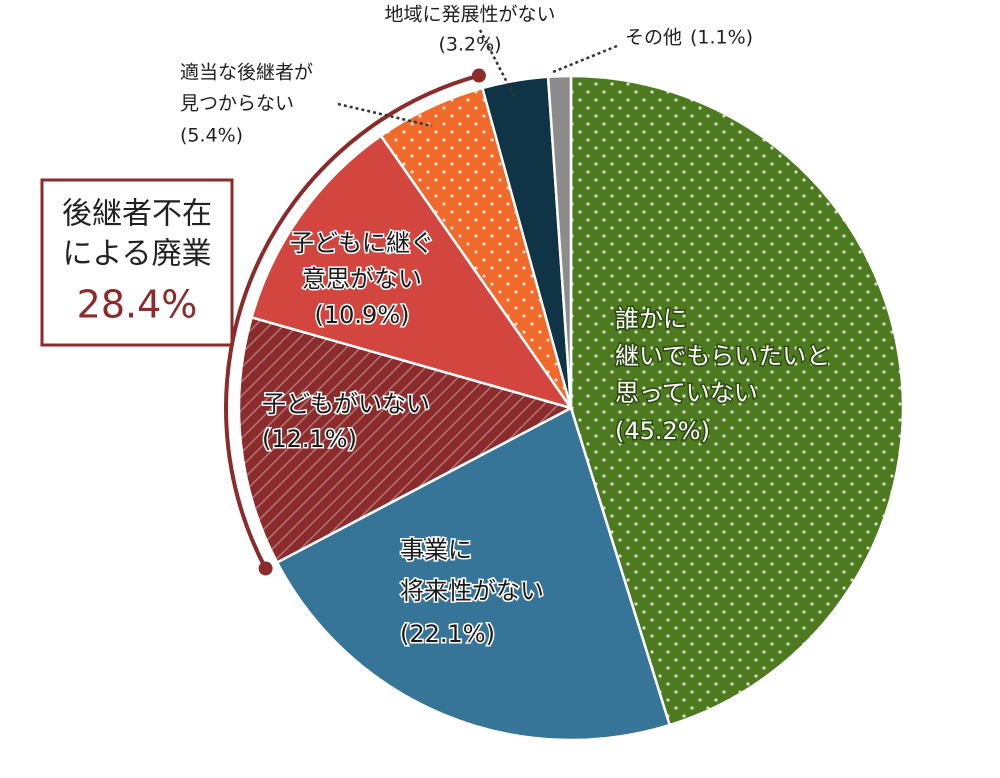 The image size is (1000, 778). What do you see at coordinates (362, 279) in the screenshot?
I see `slice-label: 意思がない` at bounding box center [362, 279].